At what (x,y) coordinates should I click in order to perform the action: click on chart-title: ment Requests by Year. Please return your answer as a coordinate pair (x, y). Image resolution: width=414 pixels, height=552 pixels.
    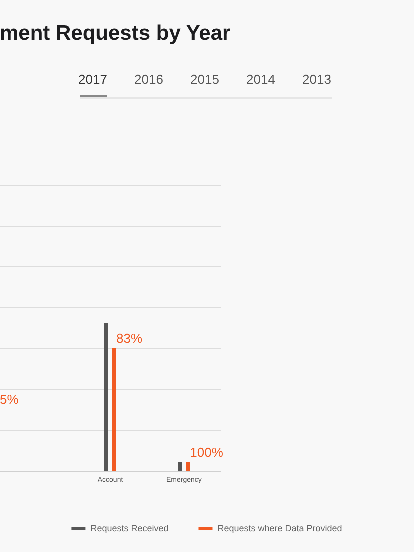
    Looking at the image, I should click on (115, 34).